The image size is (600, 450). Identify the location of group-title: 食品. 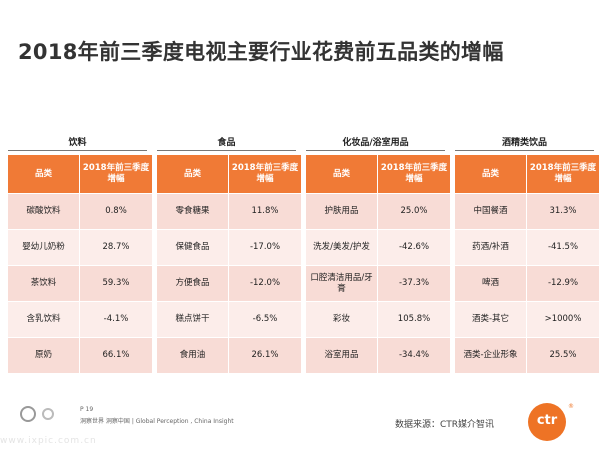
(226, 143).